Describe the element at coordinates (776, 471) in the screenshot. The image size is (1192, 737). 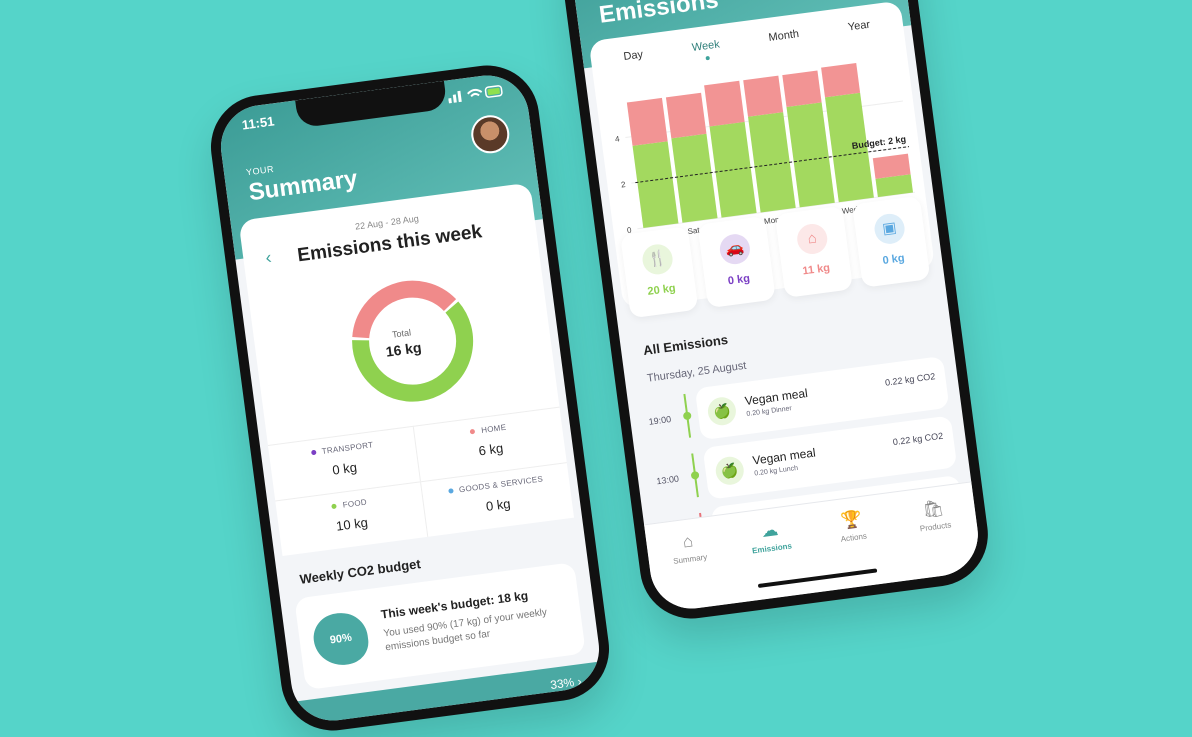
I see `entry-detail: 0.20 kg Lunch` at that location.